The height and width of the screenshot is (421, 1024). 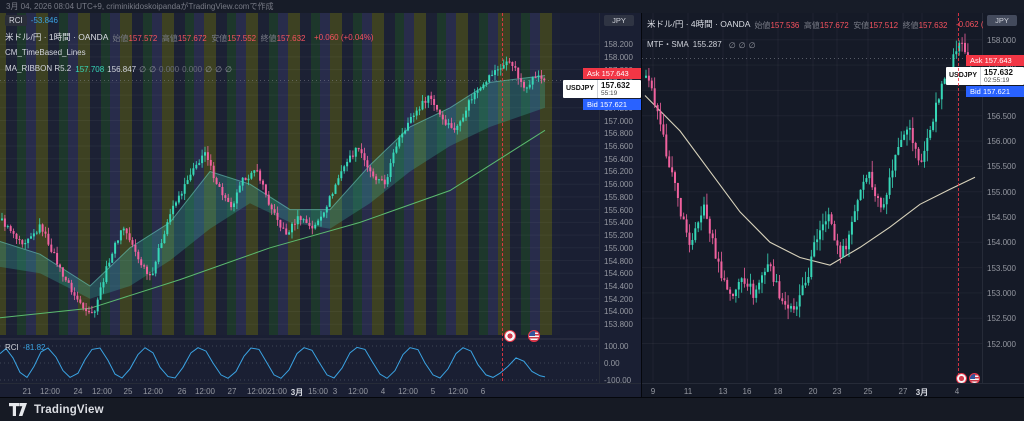 What do you see at coordinates (283, 38) in the screenshot?
I see `ohlc-pair: 終値157.632` at bounding box center [283, 38].